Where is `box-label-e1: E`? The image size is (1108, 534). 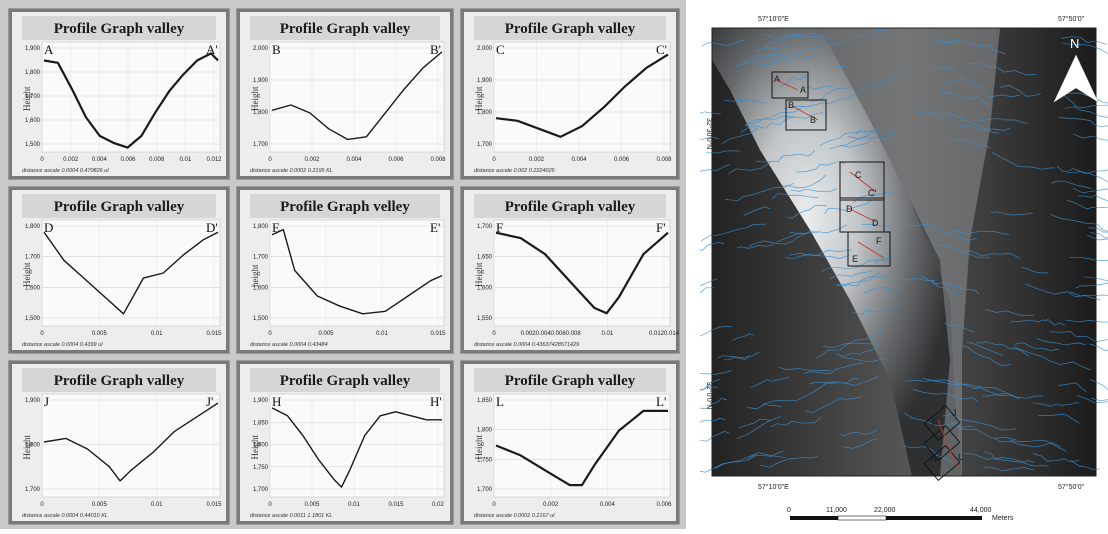 box-label-e1: E is located at coordinates (855, 259).